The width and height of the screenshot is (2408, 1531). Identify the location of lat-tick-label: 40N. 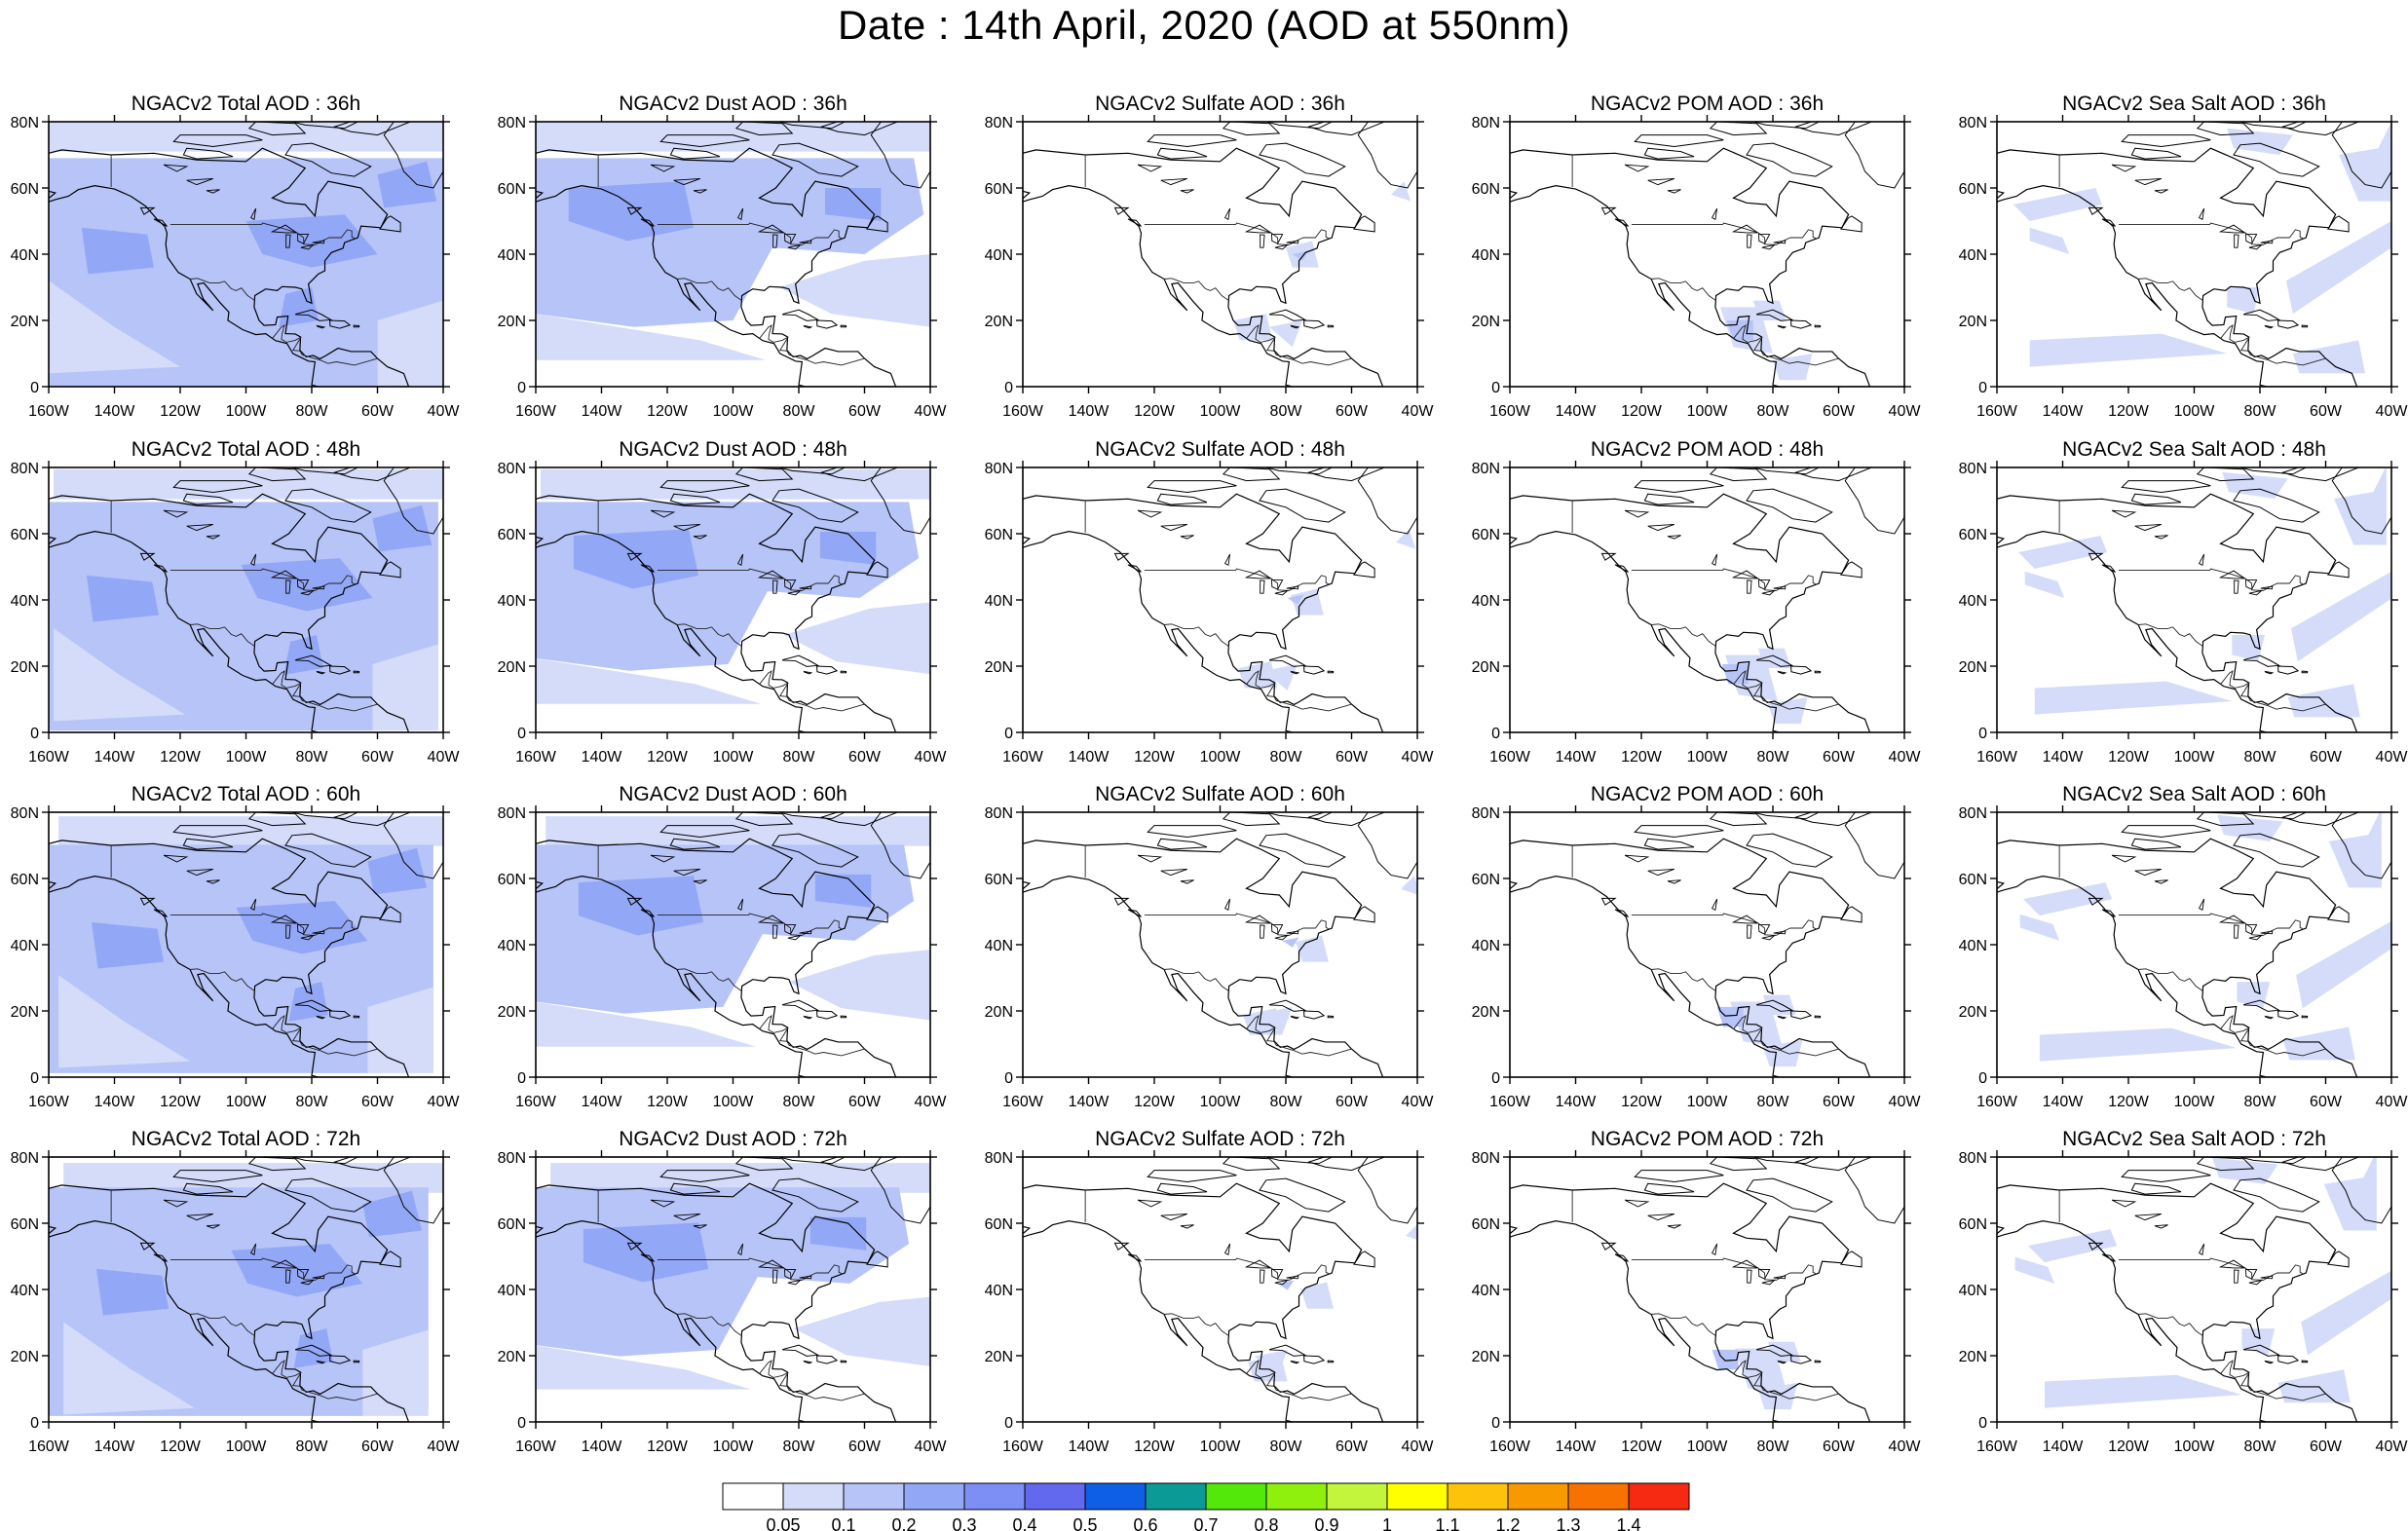
(25, 255).